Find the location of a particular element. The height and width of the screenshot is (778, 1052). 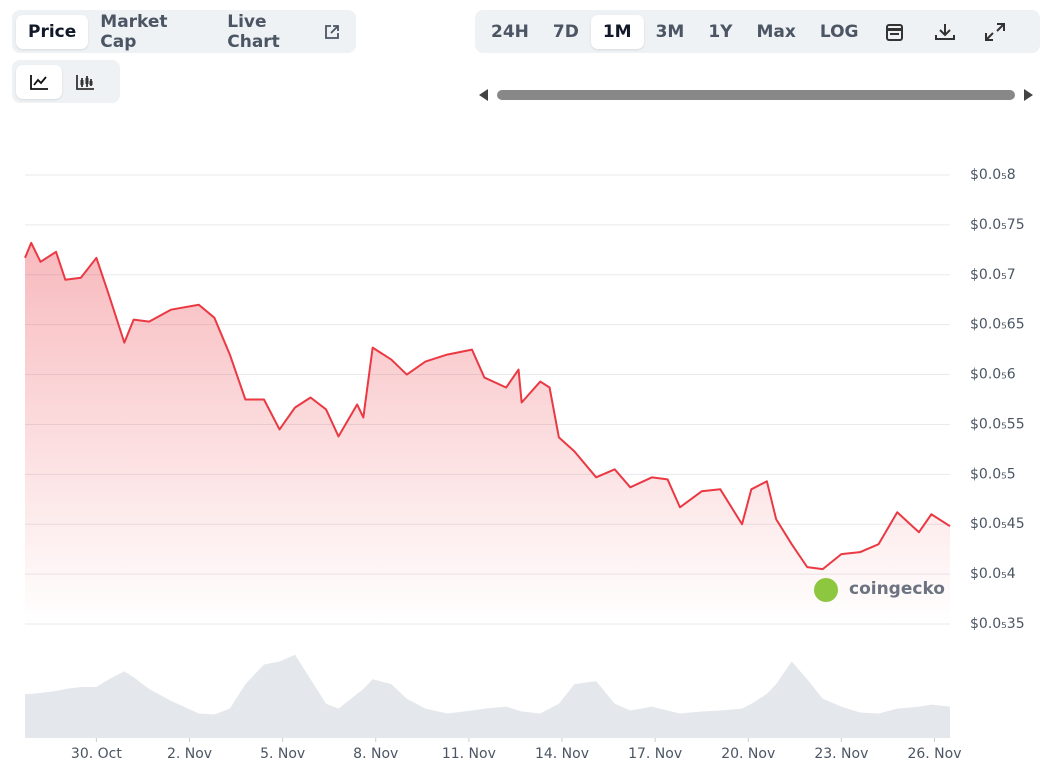

tab-button: Price is located at coordinates (52, 31).